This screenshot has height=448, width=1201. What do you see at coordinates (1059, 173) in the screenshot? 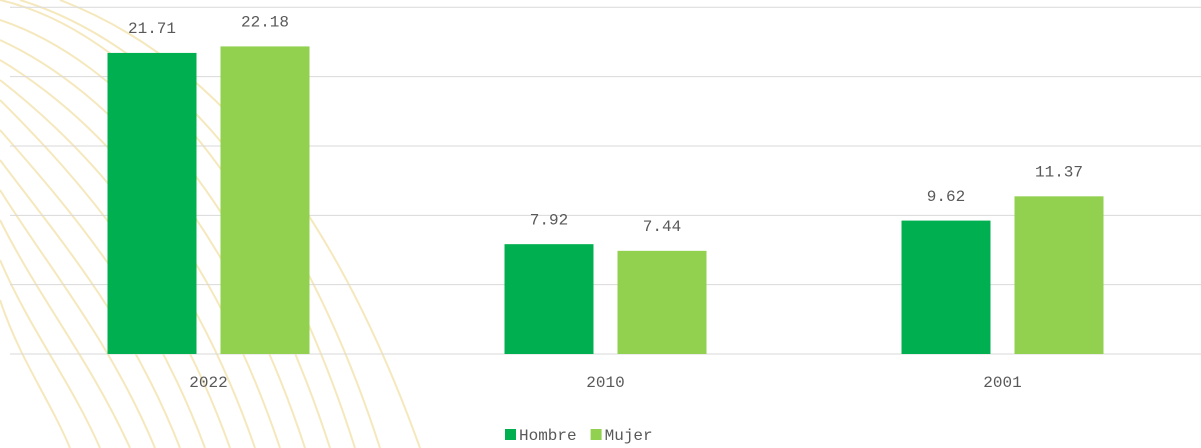
I see `data-label: 11.37` at bounding box center [1059, 173].